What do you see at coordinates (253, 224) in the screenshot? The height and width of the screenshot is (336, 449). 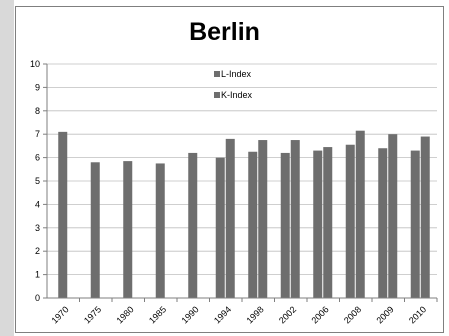 I see `bar-l-index-1998` at bounding box center [253, 224].